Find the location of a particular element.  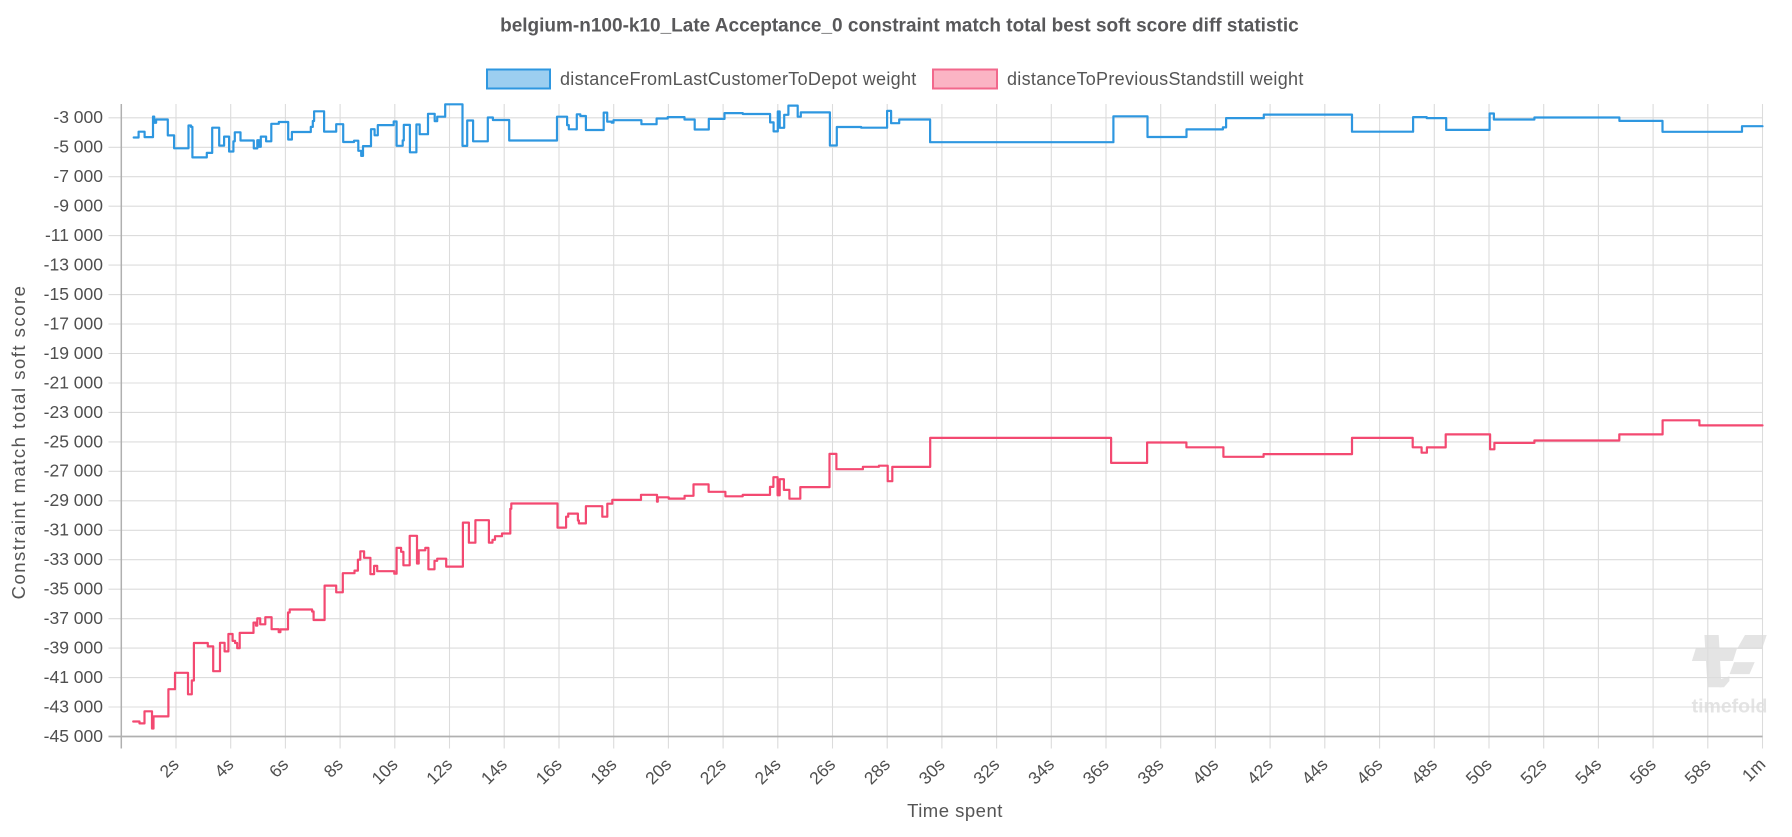

svg-text: -13 000 is located at coordinates (74, 265).